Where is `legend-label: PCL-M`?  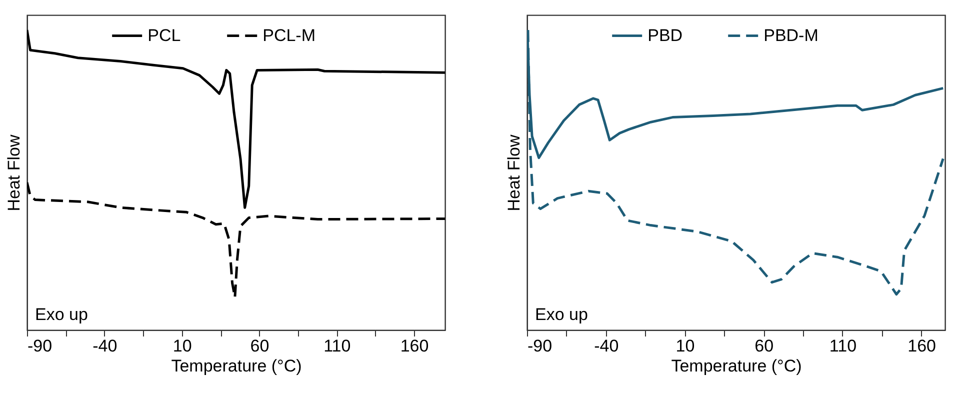 legend-label: PCL-M is located at coordinates (289, 35).